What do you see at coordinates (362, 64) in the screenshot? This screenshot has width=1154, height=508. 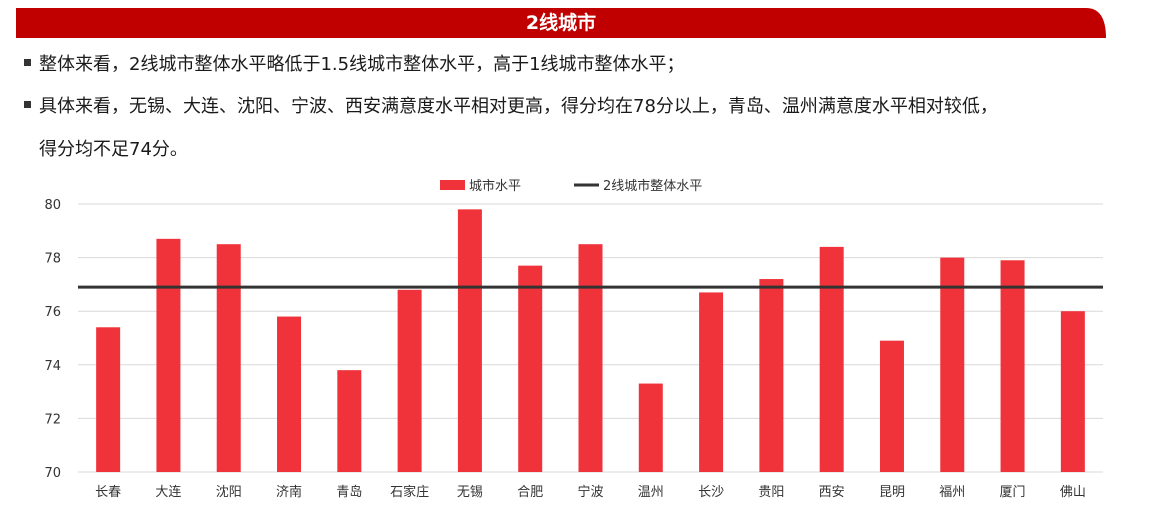 I see `bullet-text-1: 整体来看，2线城市整体水平略低于1.5线城市整体水平，高于1线城市整体水平；` at bounding box center [362, 64].